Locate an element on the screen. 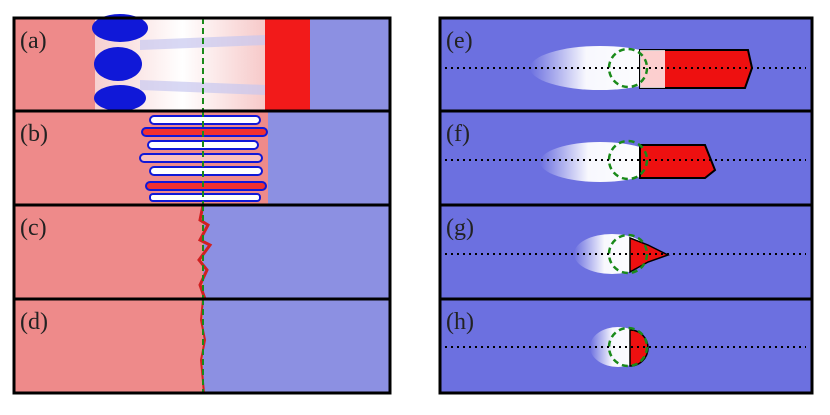 The height and width of the screenshot is (415, 830). panel-label: (f) is located at coordinates (458, 134).